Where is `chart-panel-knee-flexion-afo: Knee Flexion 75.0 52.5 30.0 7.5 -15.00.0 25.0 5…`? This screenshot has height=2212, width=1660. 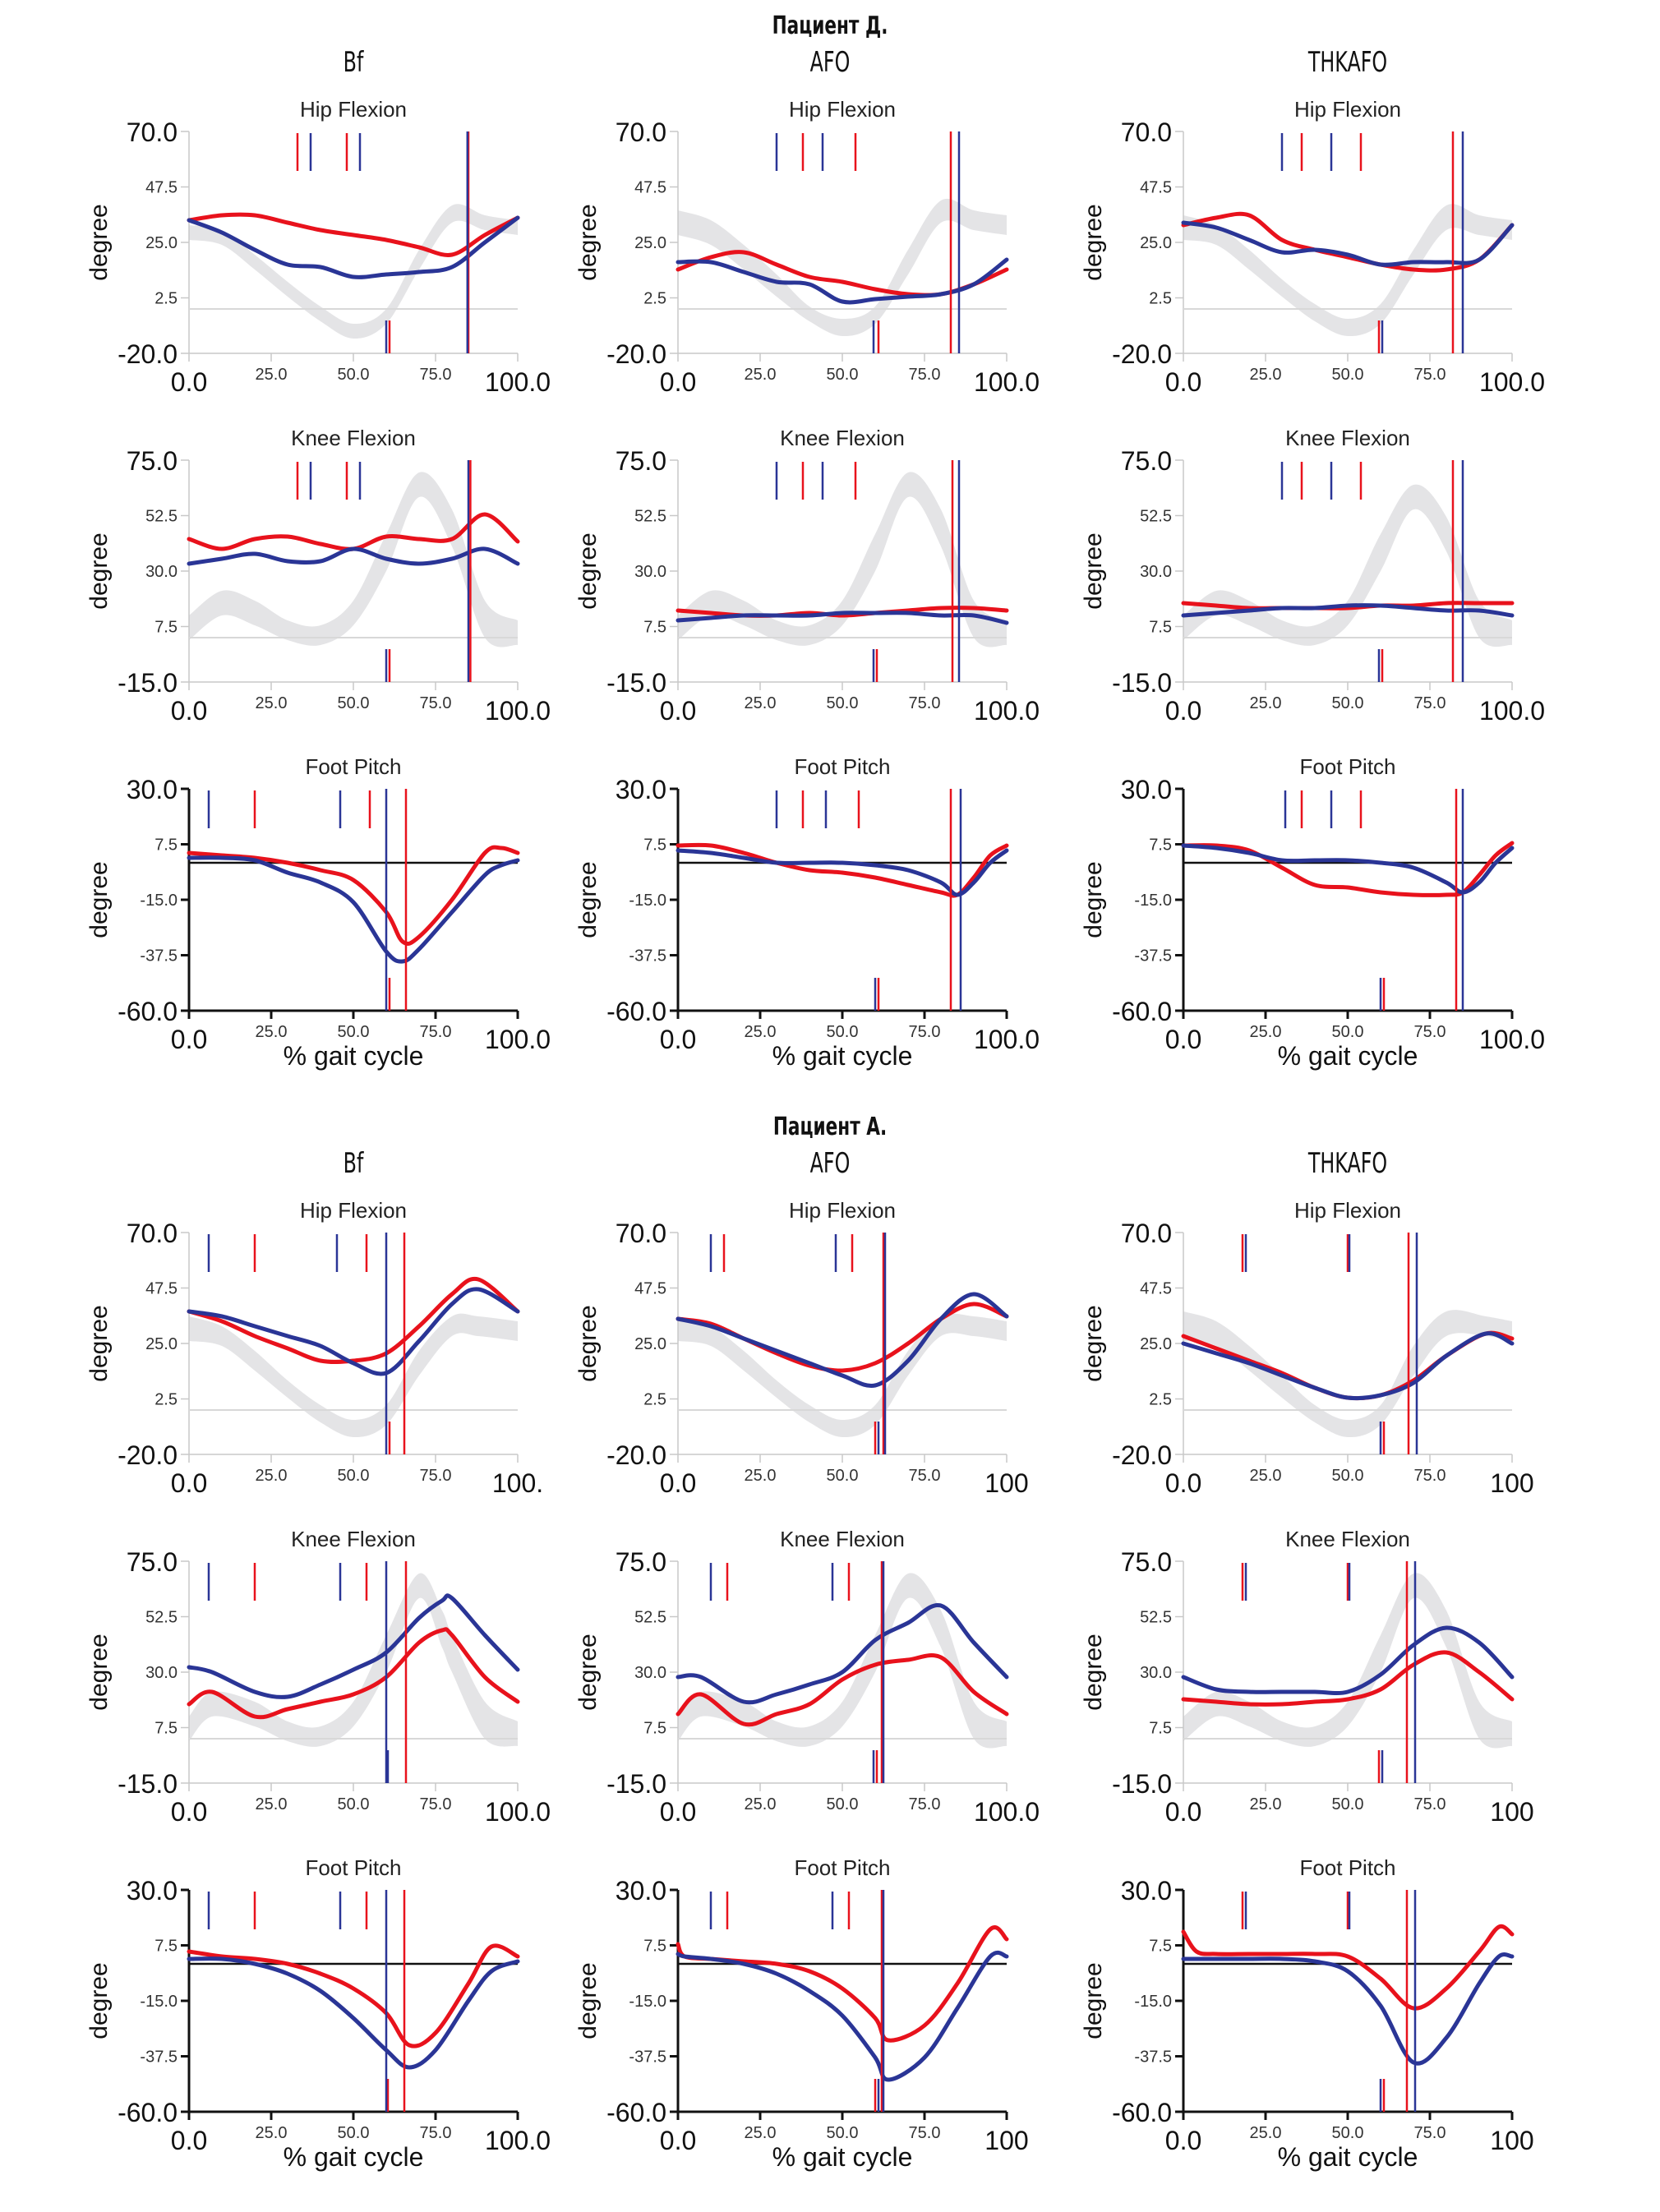
chart-panel-knee-flexion-afo: Knee Flexion 75.0 52.5 30.0 7.5 -15.00.0 25.0 5… is located at coordinates (807, 576).